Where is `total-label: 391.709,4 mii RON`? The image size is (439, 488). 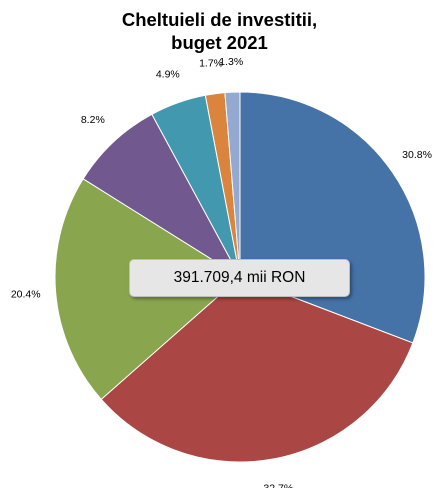
total-label: 391.709,4 mii RON is located at coordinates (239, 277).